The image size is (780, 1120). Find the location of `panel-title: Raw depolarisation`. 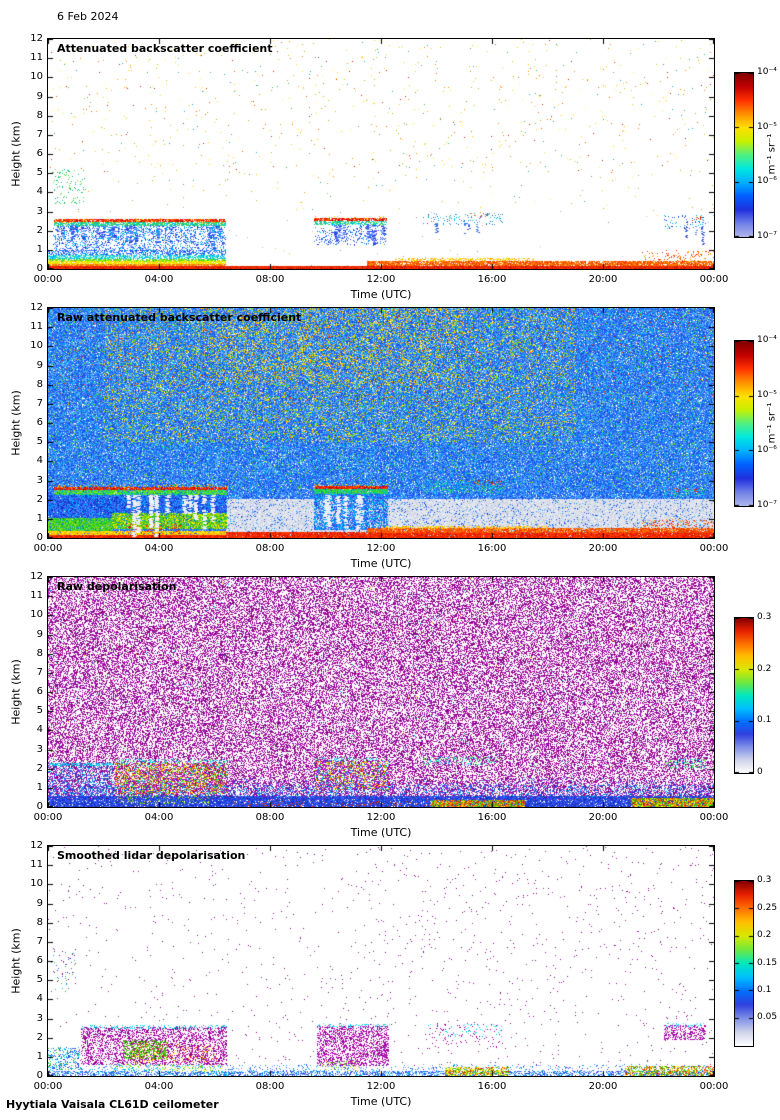

panel-title: Raw depolarisation is located at coordinates (117, 586).